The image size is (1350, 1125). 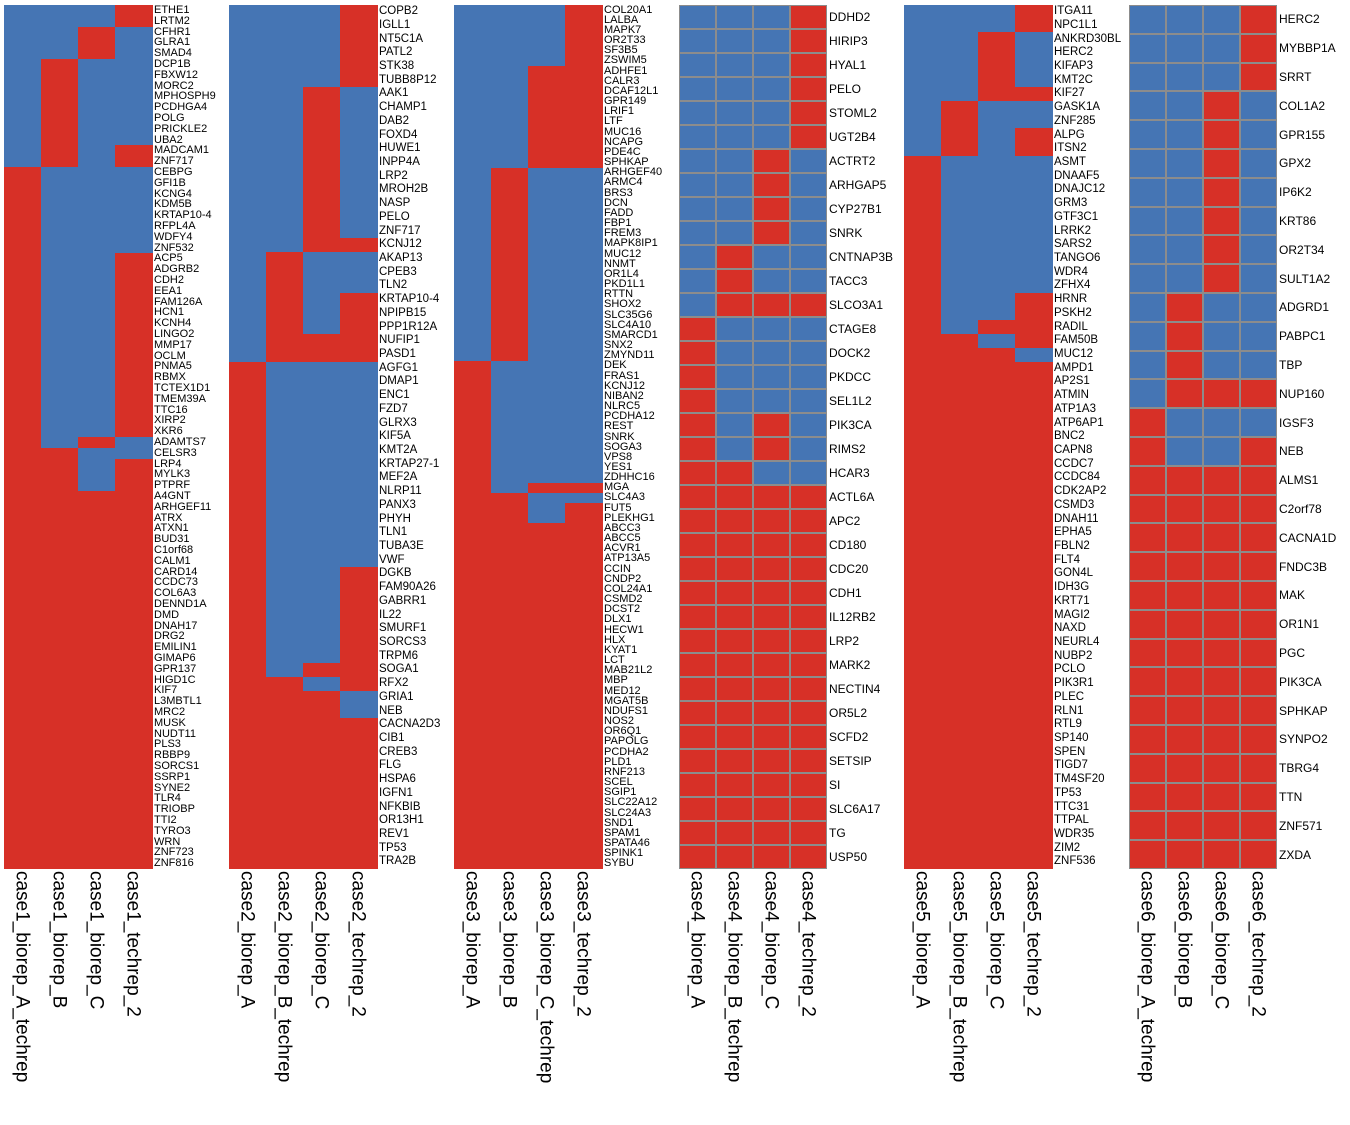 What do you see at coordinates (624, 395) in the screenshot?
I see `row-label: NIBAN2` at bounding box center [624, 395].